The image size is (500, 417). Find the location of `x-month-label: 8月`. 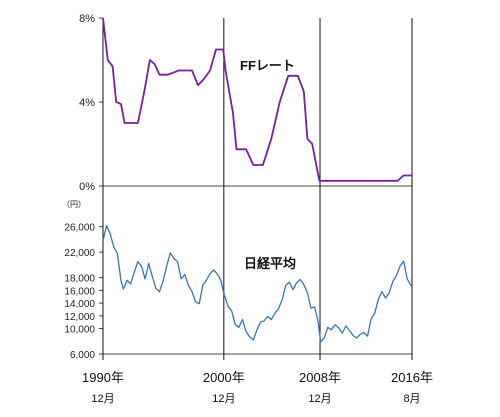

x-month-label: 8月 is located at coordinates (411, 399).